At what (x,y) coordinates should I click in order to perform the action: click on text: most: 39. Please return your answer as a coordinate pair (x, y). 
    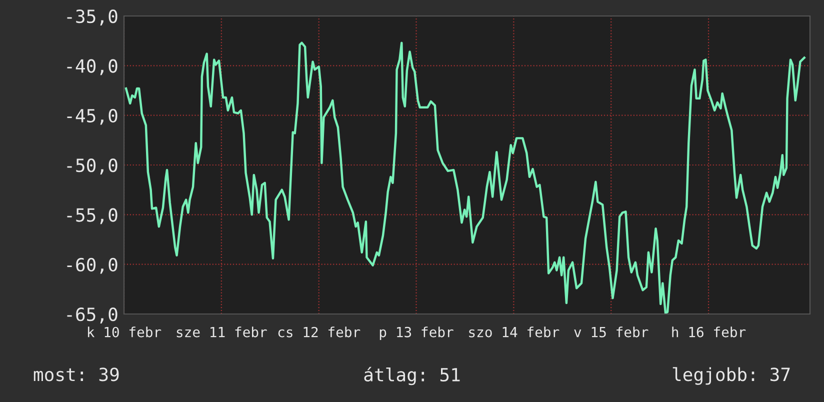
    Looking at the image, I should click on (76, 375).